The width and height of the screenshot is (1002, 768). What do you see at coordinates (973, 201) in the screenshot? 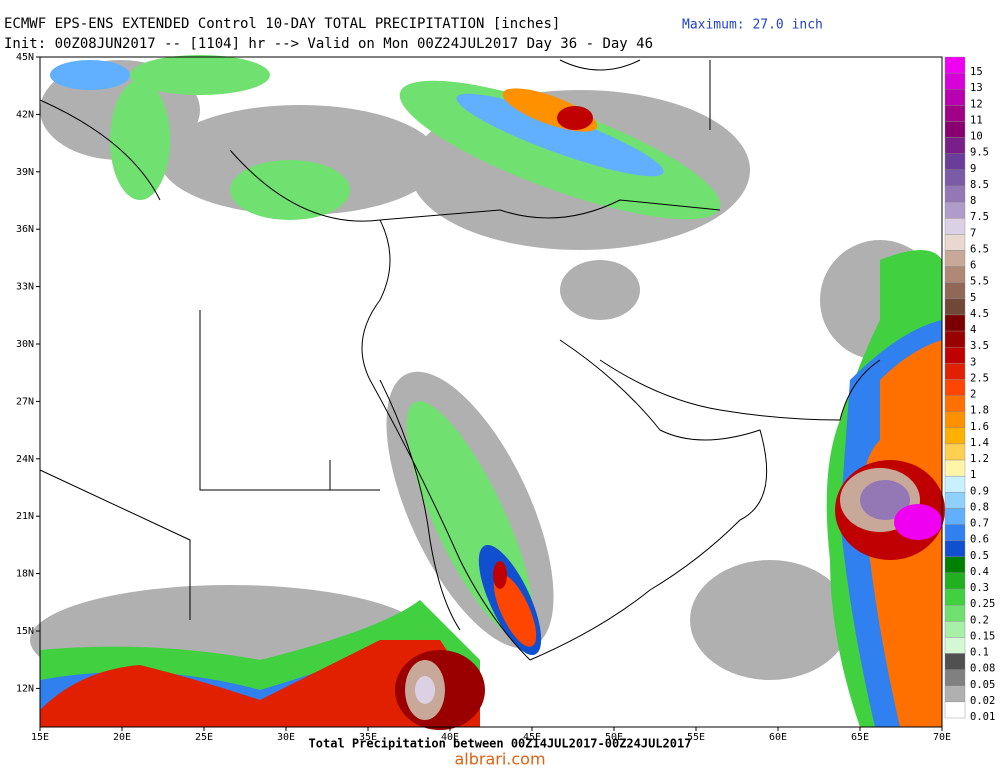
I see `colorbar-label: 8` at bounding box center [973, 201].